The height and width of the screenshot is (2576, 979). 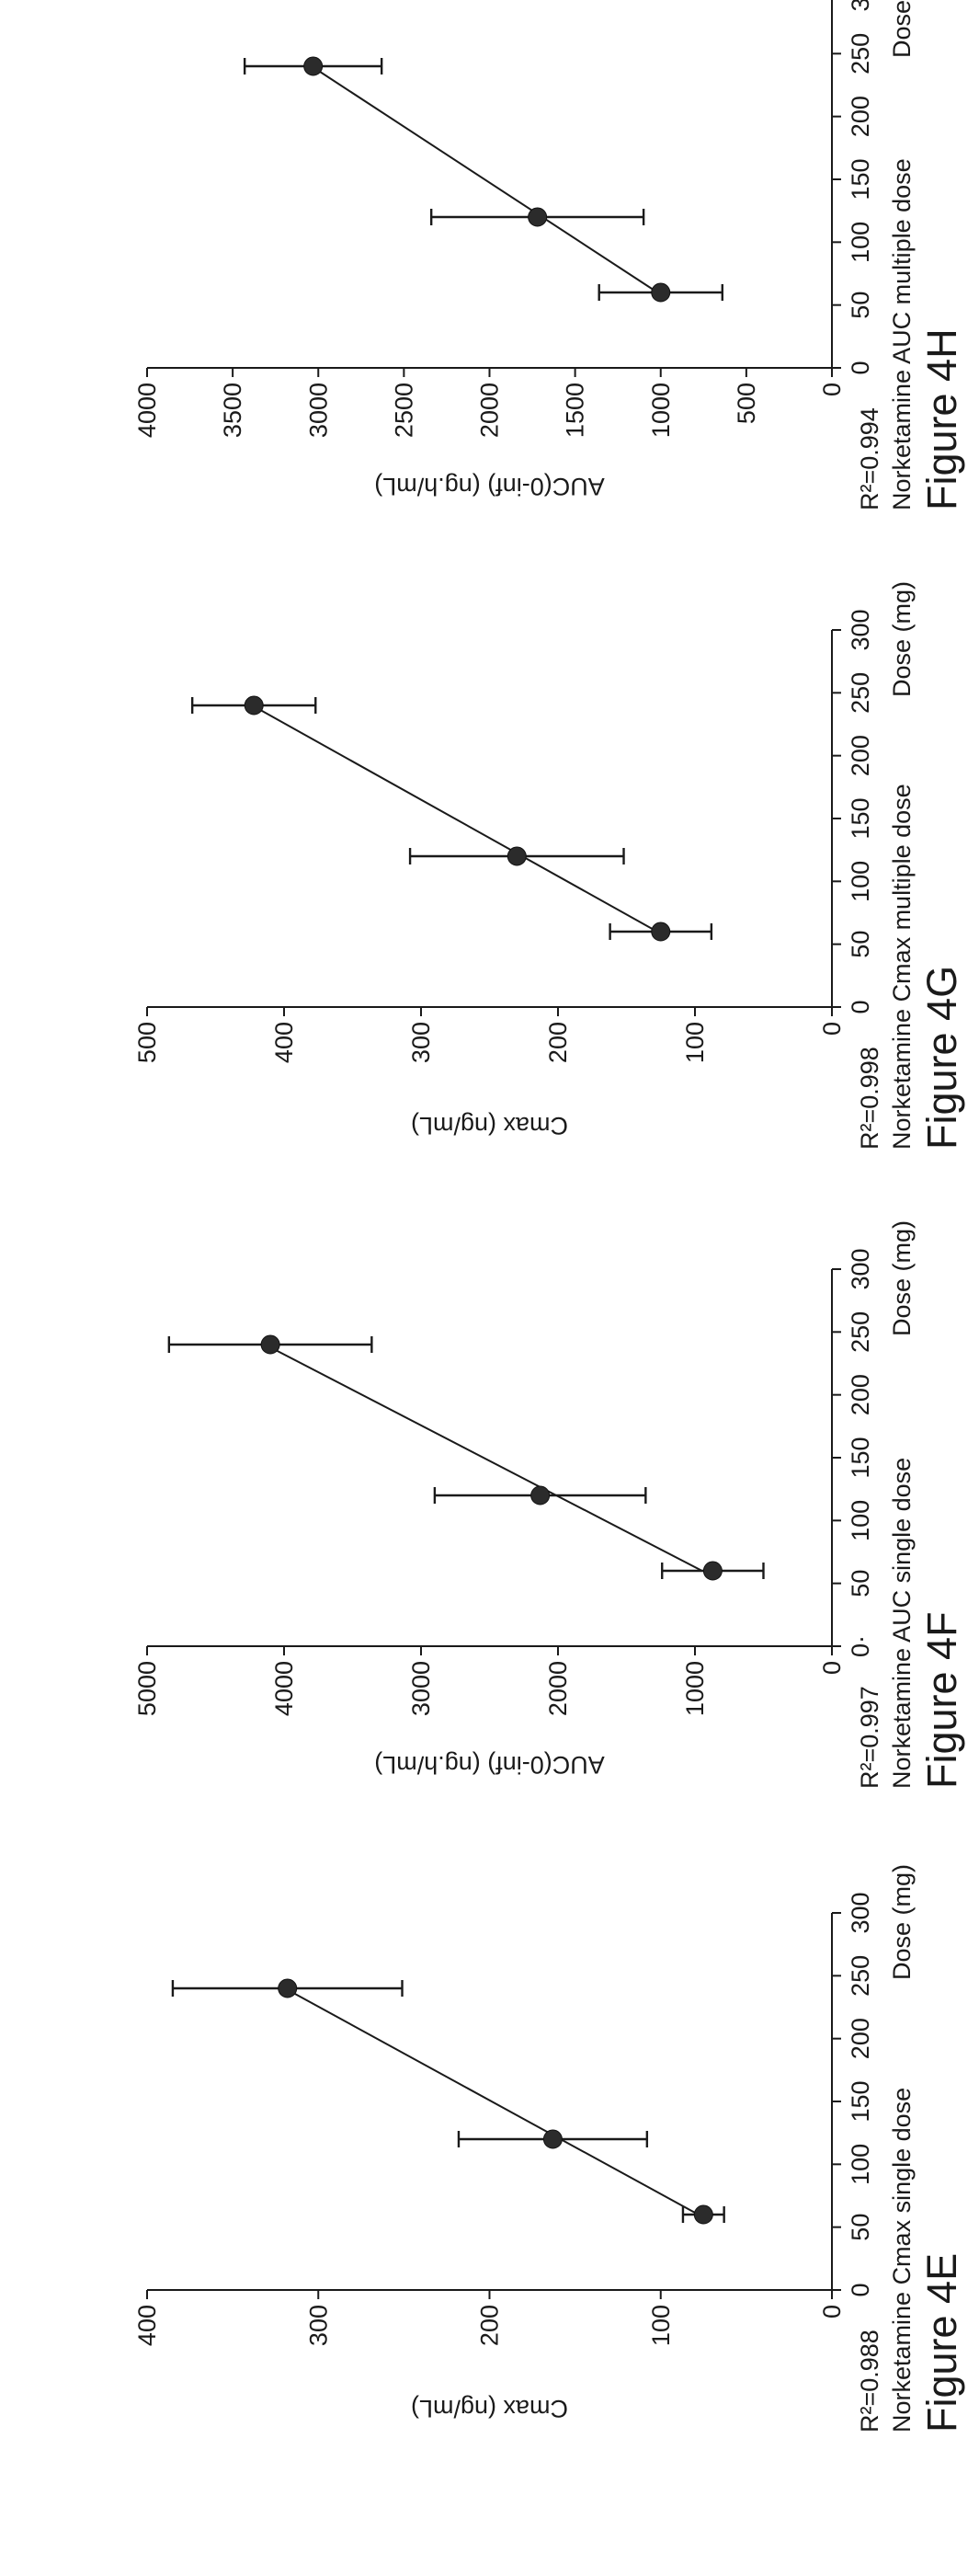 What do you see at coordinates (869, 2381) in the screenshot?
I see `r-squared-label: R²=0.988` at bounding box center [869, 2381].